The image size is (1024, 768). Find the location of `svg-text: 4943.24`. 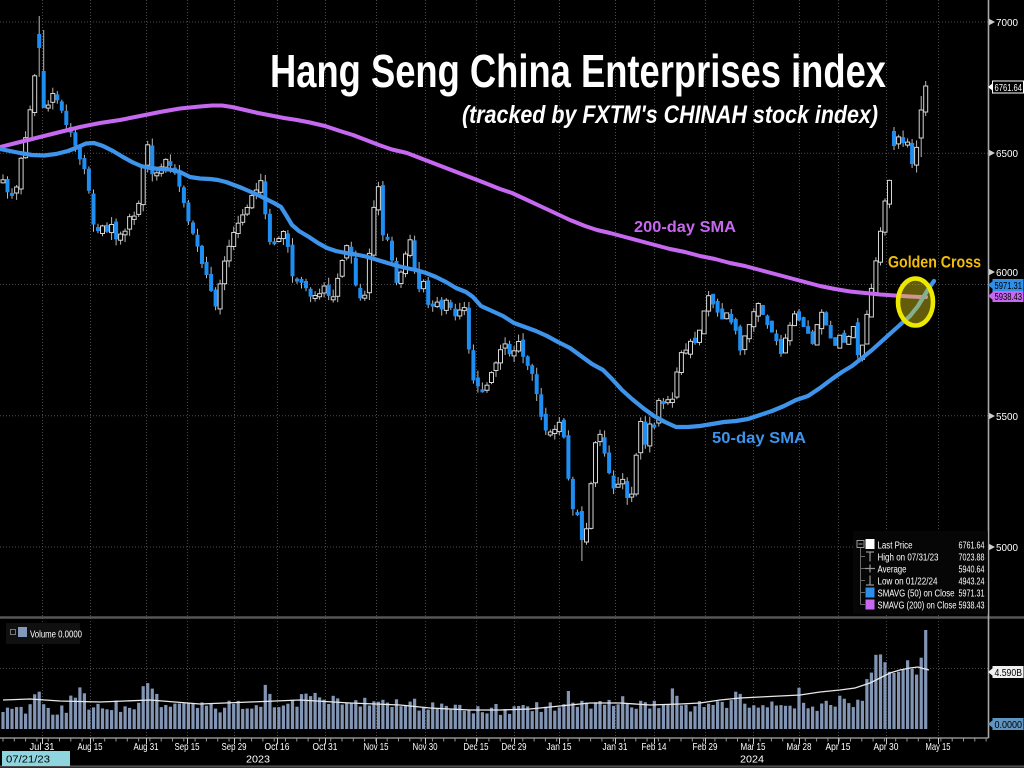

svg-text: 4943.24 is located at coordinates (972, 581).